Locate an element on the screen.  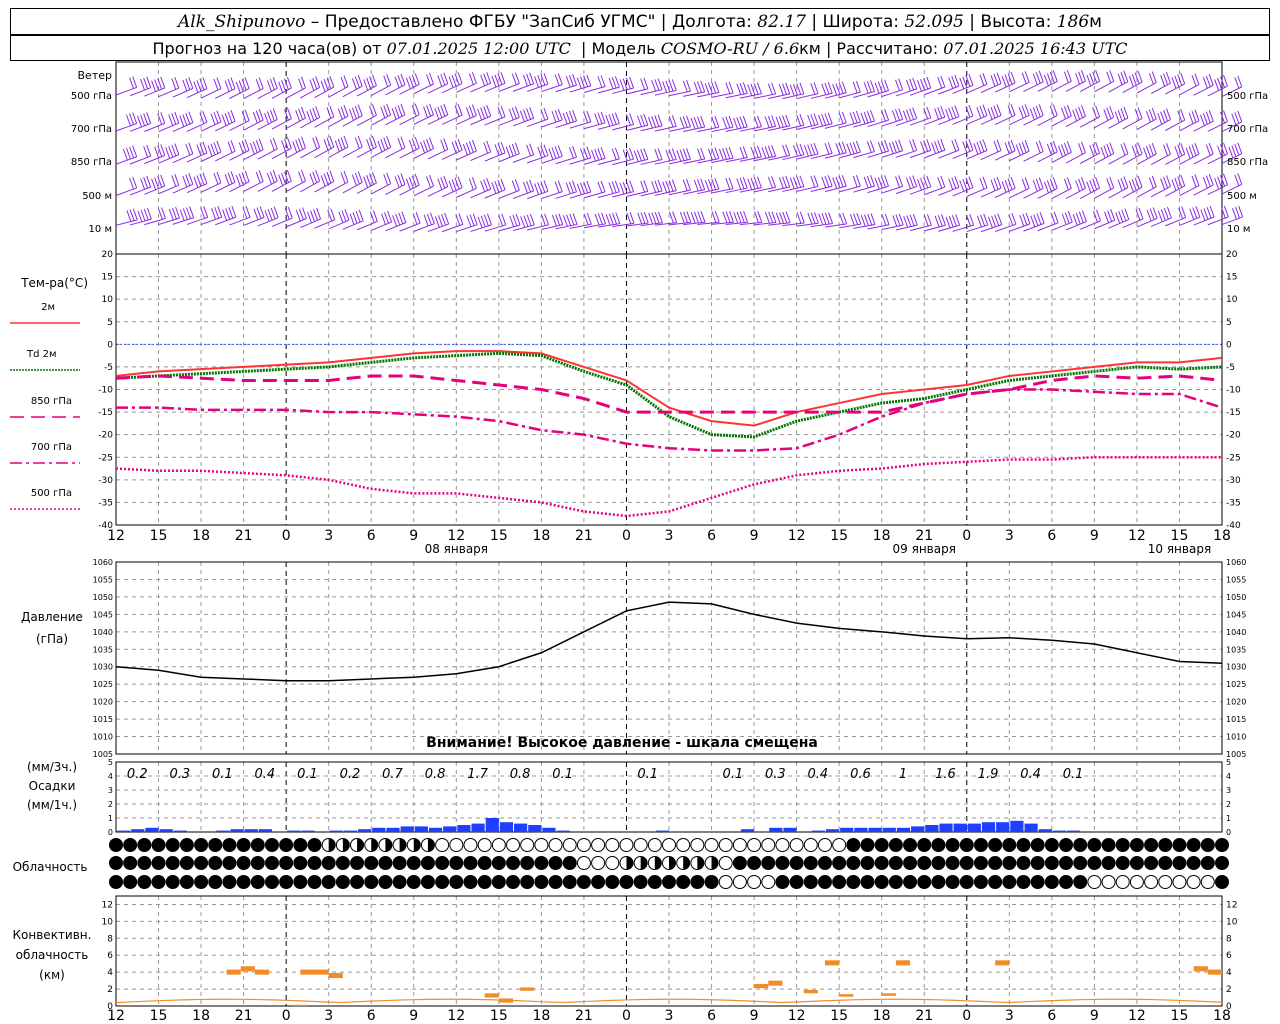
precip-bar is located at coordinates (464, 828).